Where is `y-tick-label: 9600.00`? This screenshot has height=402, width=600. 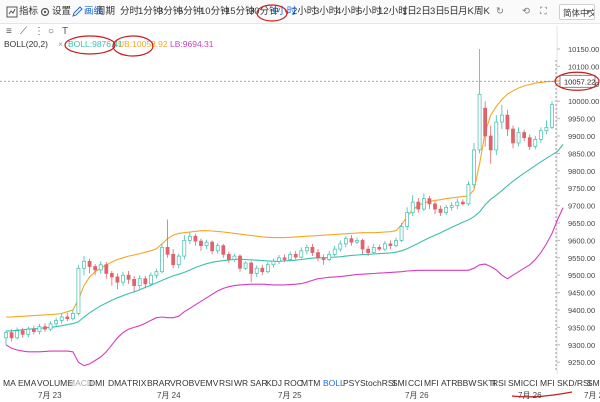
y-tick-label: 9600.00 is located at coordinates (581, 240).